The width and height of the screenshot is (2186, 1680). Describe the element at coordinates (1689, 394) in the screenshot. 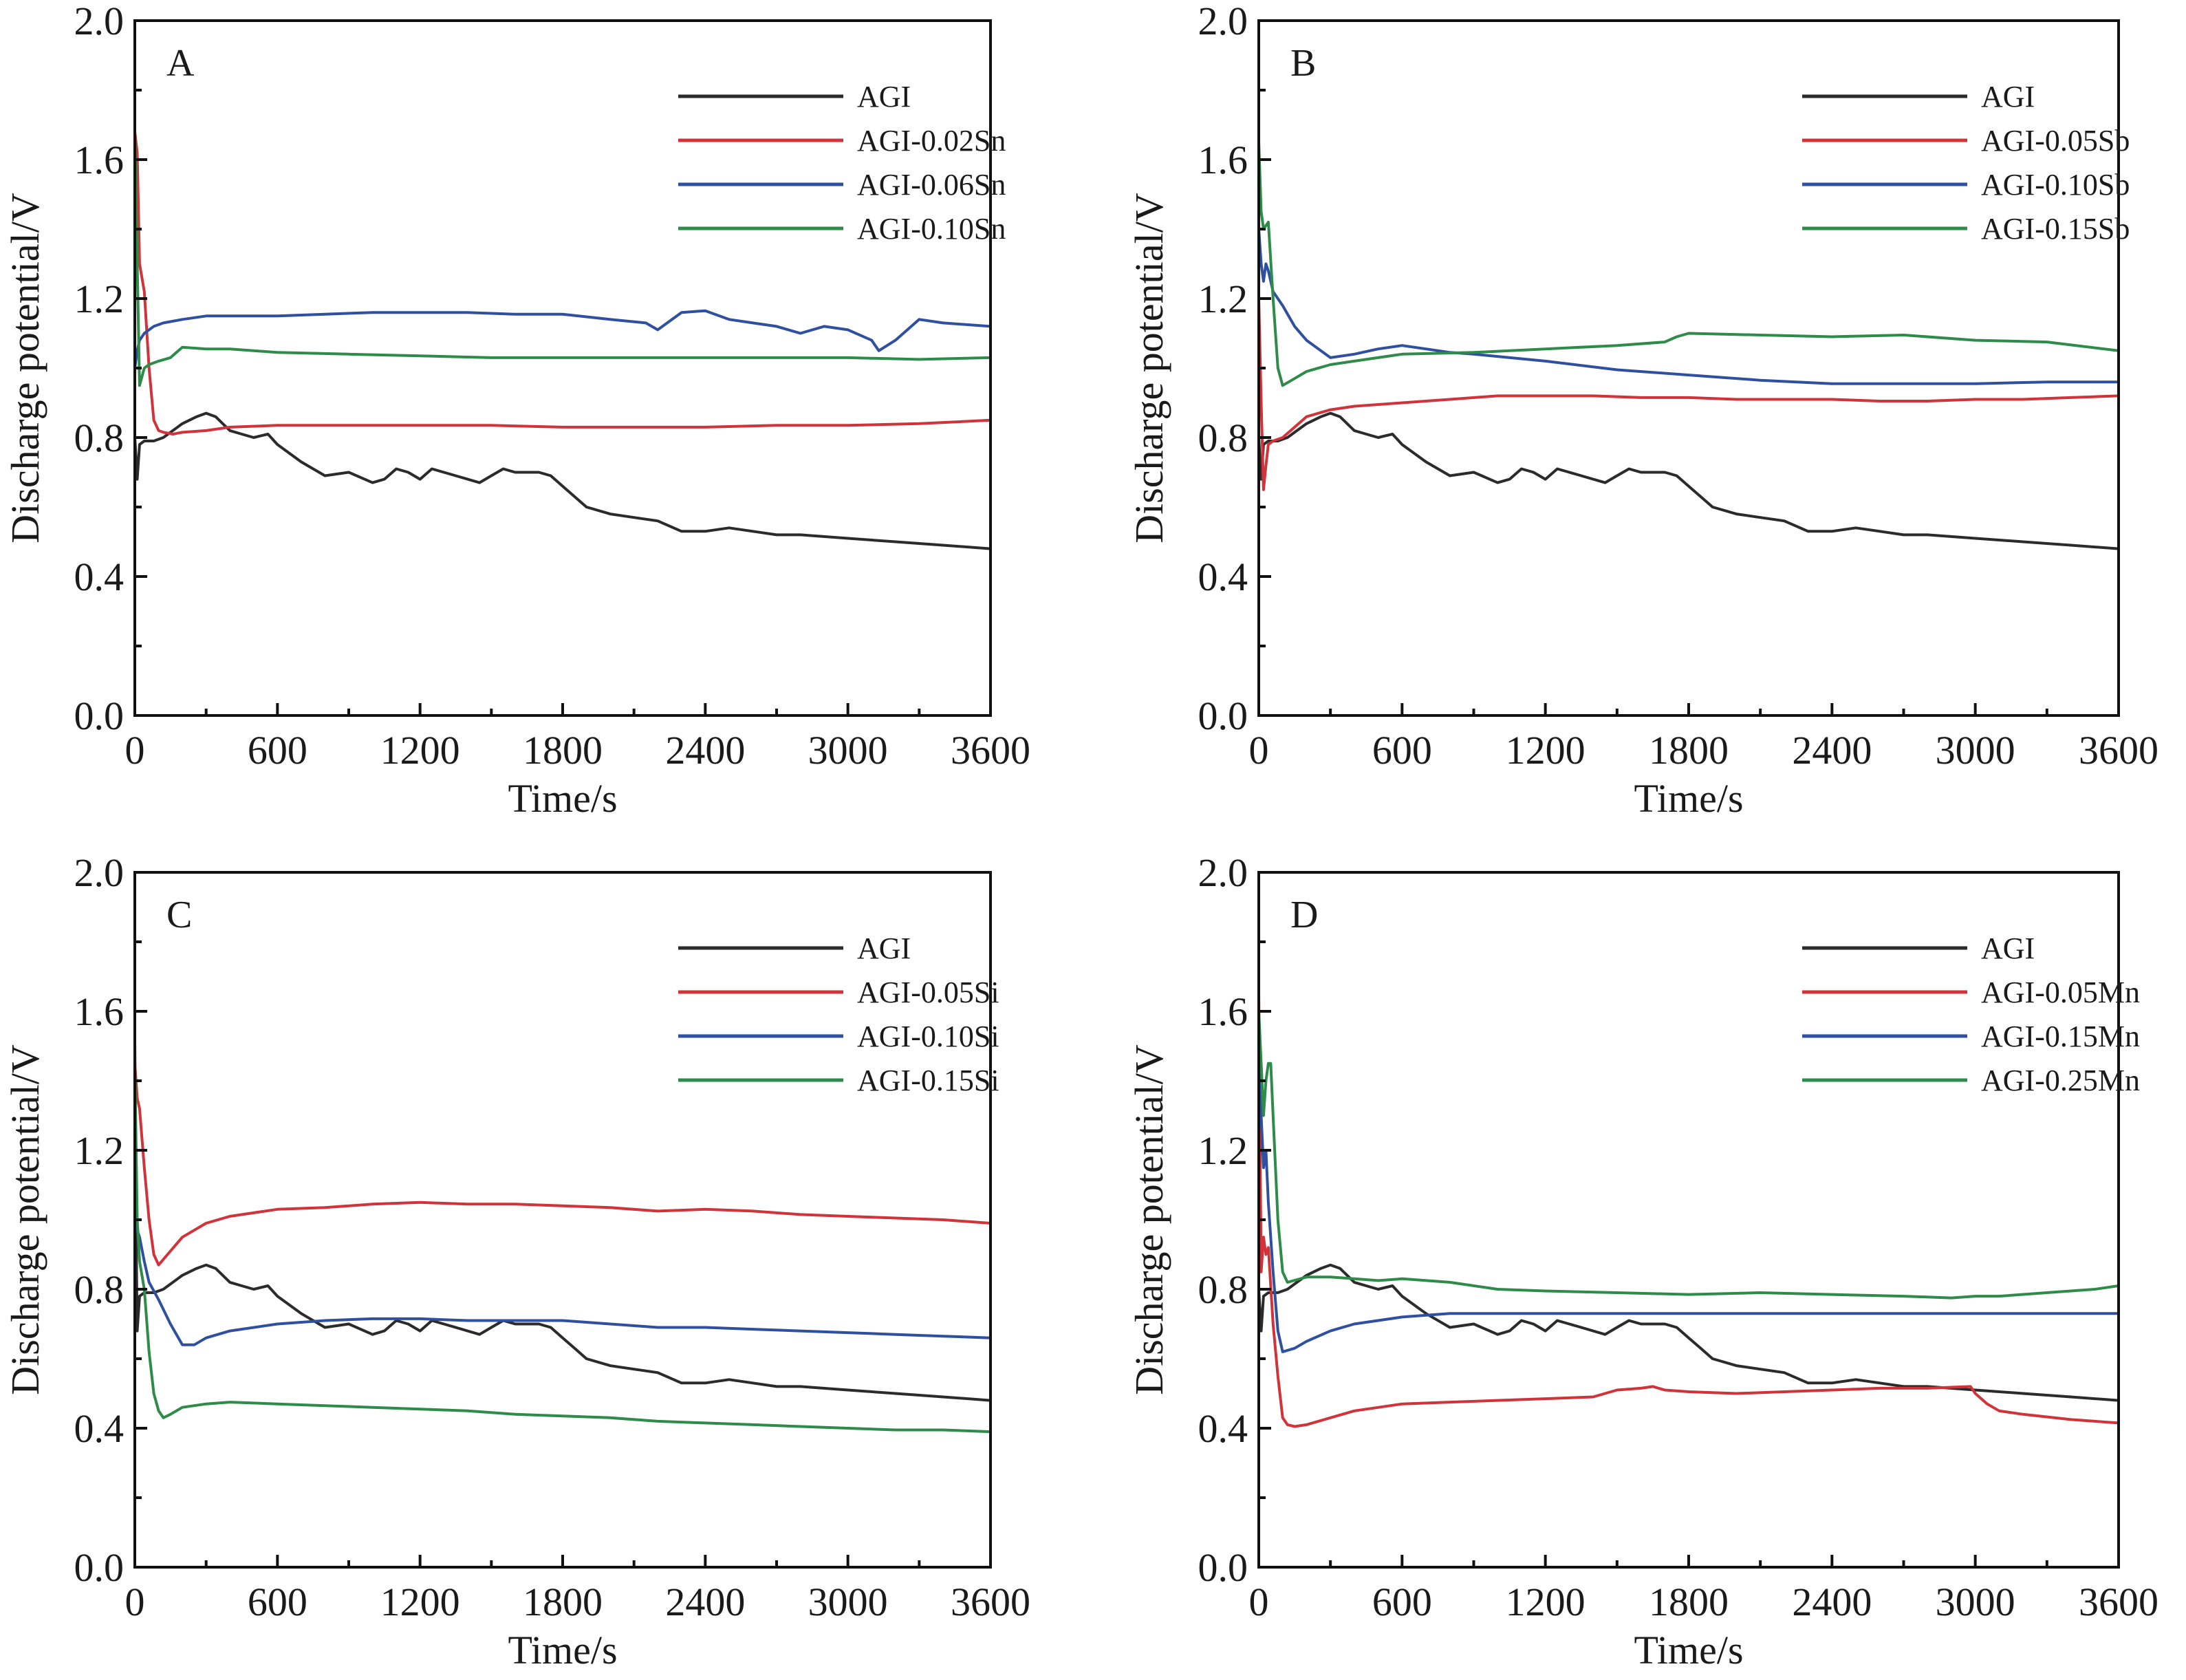

I see `series-line-agi-0-05sb` at that location.